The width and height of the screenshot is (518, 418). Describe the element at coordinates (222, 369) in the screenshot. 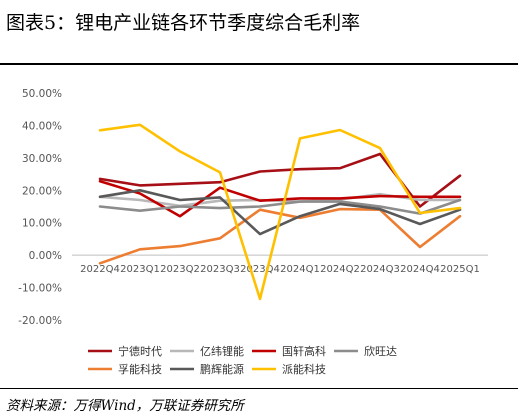

I see `legend-label: 鹏辉能源` at that location.